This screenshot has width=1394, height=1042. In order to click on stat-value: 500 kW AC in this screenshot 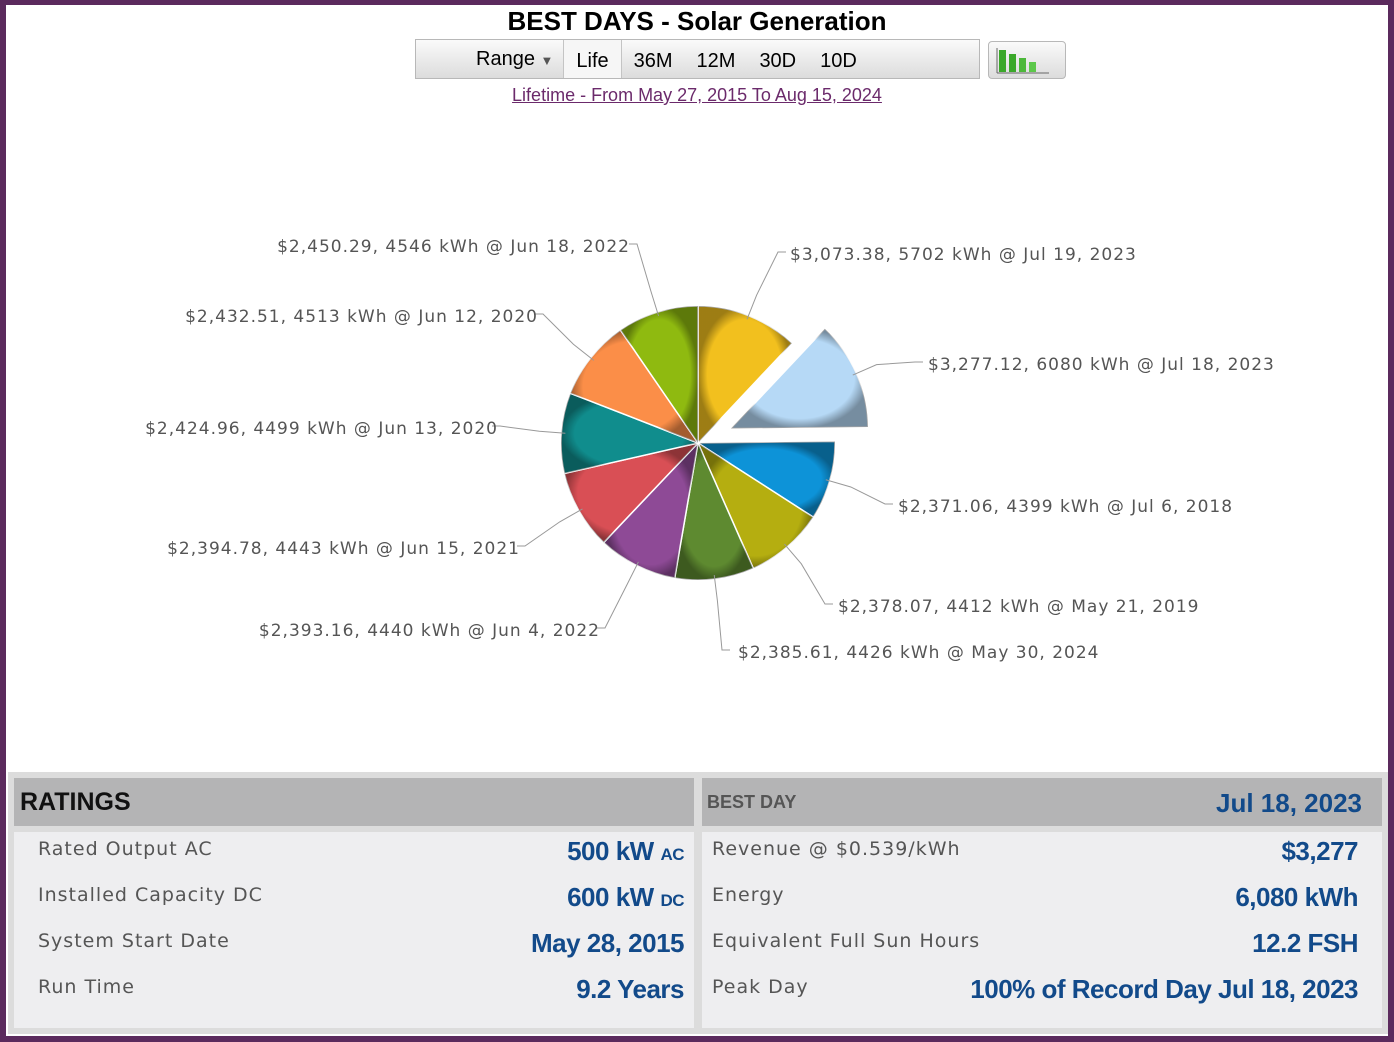, I will do `click(625, 851)`.